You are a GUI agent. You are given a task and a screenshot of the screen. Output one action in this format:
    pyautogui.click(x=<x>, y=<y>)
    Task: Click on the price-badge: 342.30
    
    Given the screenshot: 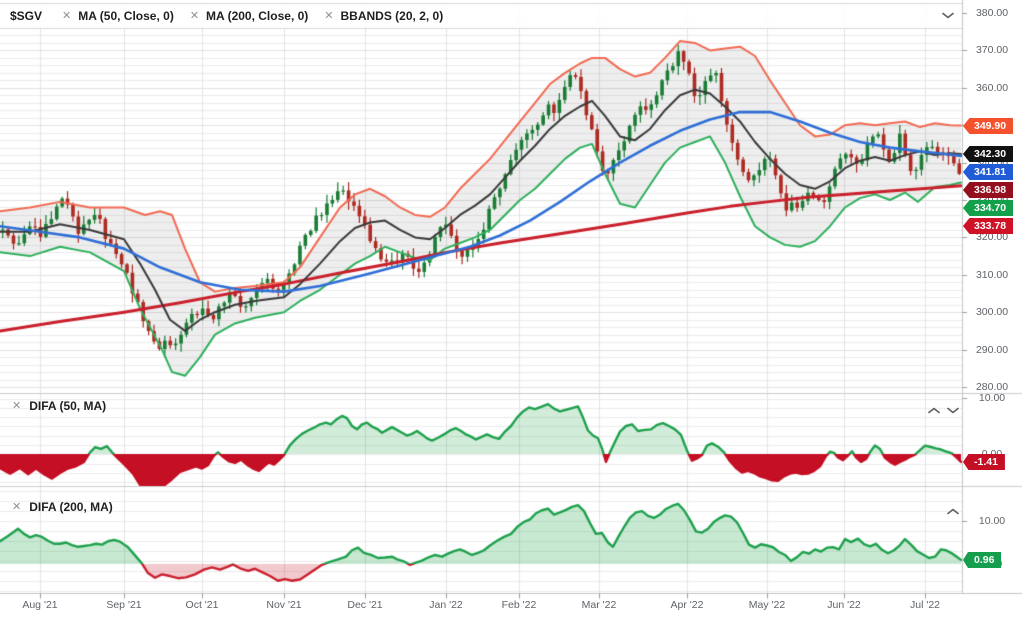 What is the action you would take?
    pyautogui.click(x=988, y=154)
    